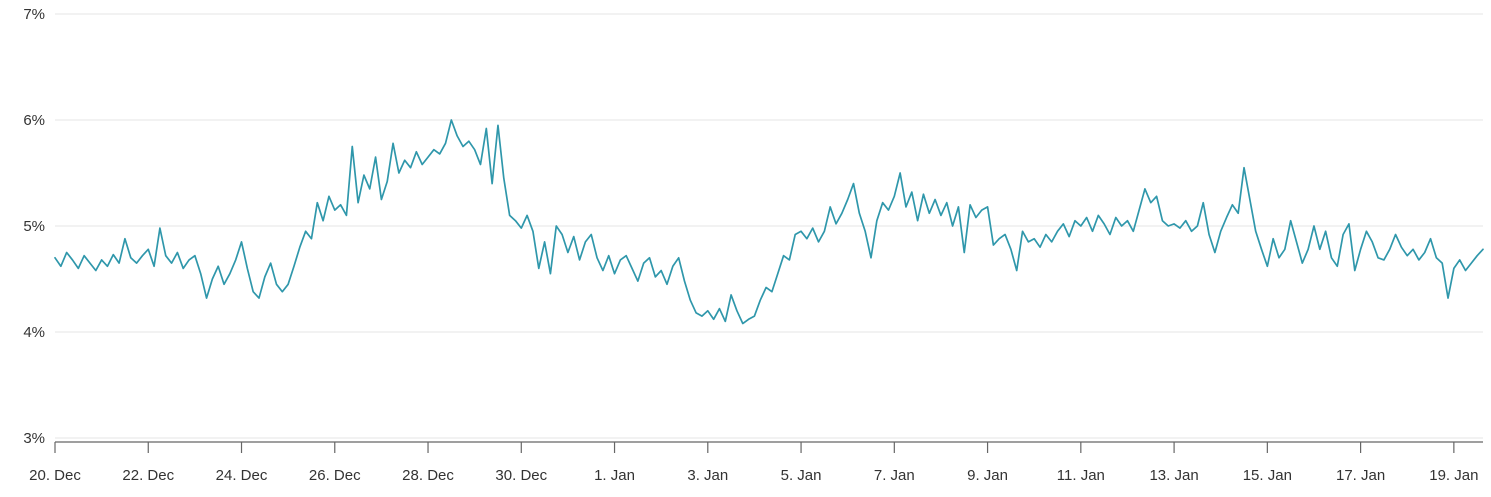 The width and height of the screenshot is (1491, 497). What do you see at coordinates (34, 438) in the screenshot?
I see `y-axis-label: 3%` at bounding box center [34, 438].